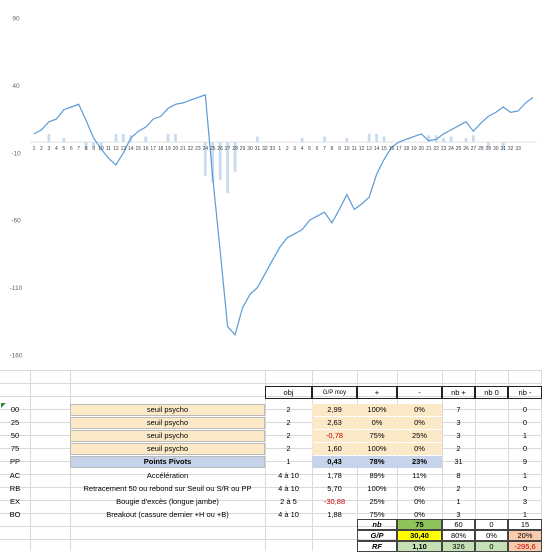 The width and height of the screenshot is (542, 552). What do you see at coordinates (16, 288) in the screenshot?
I see `y-tick-label: -110` at bounding box center [16, 288].